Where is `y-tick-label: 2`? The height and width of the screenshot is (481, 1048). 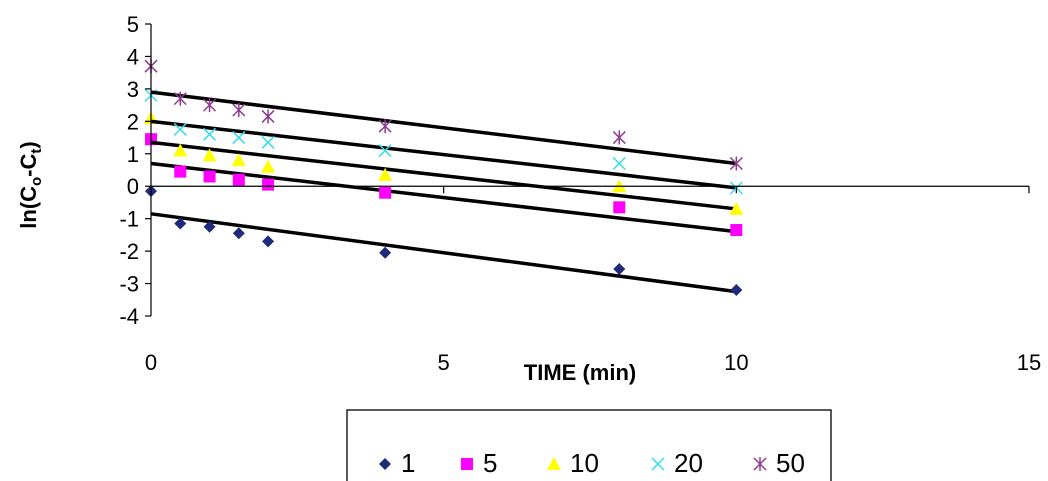 y-tick-label: 2 is located at coordinates (133, 121).